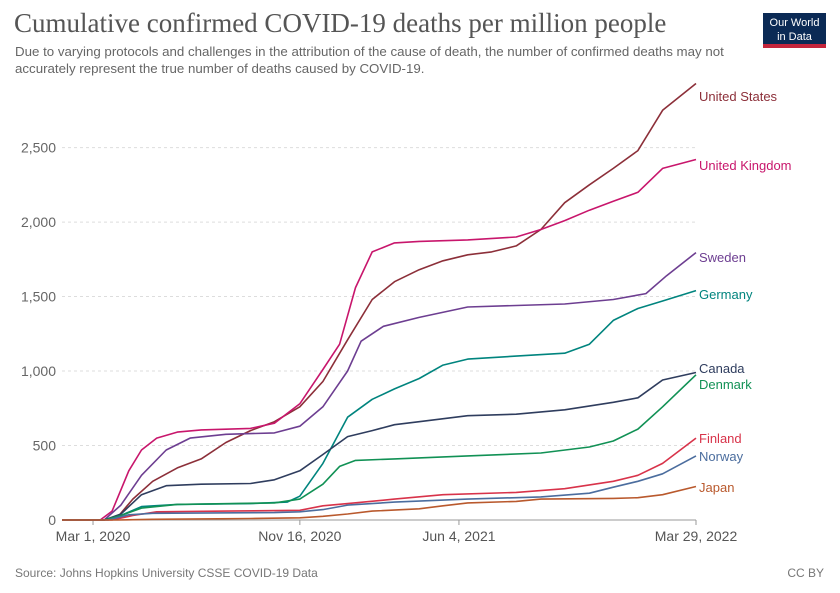 This screenshot has height=593, width=840. What do you see at coordinates (726, 294) in the screenshot?
I see `series-label: Germany` at bounding box center [726, 294].